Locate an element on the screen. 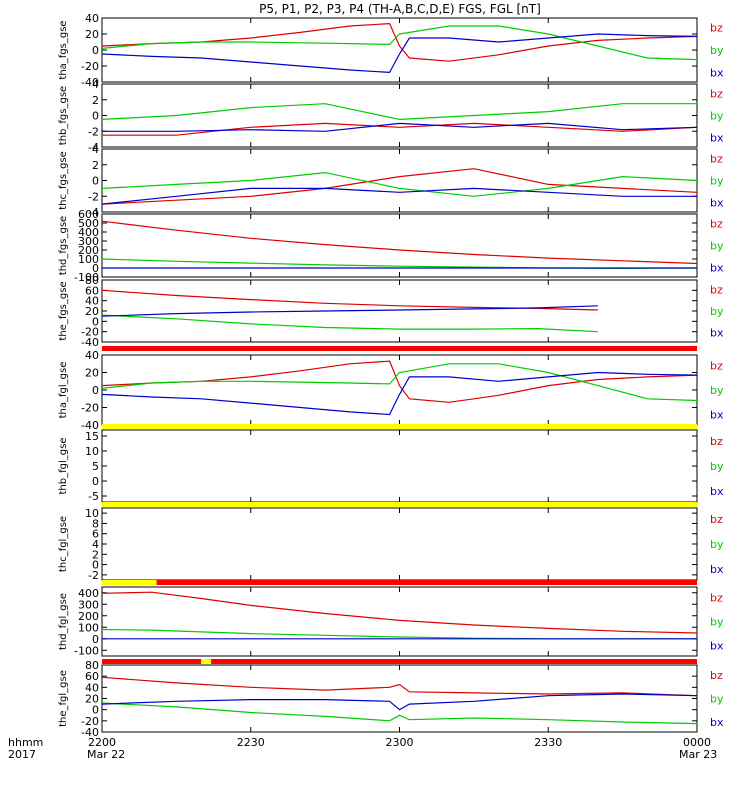  panel-2: -4 -2 0 2 4 thb_fgs_gse bz by bx is located at coordinates (391, 116).